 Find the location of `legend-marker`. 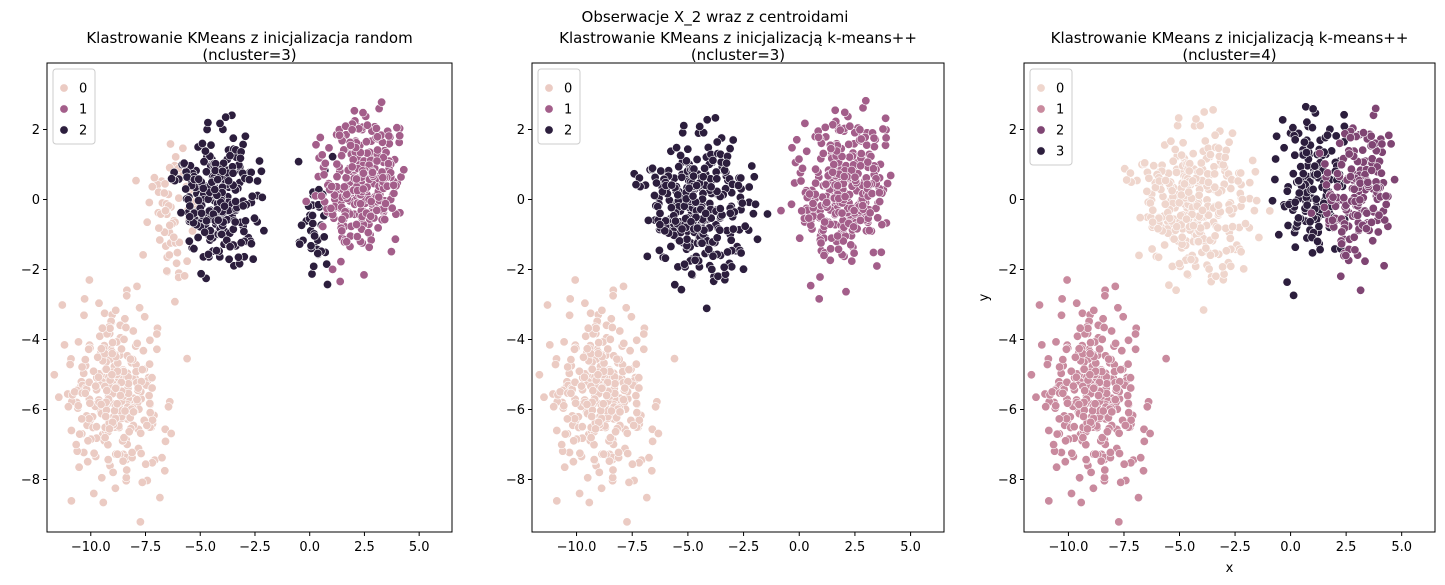

legend-marker is located at coordinates (64, 130).